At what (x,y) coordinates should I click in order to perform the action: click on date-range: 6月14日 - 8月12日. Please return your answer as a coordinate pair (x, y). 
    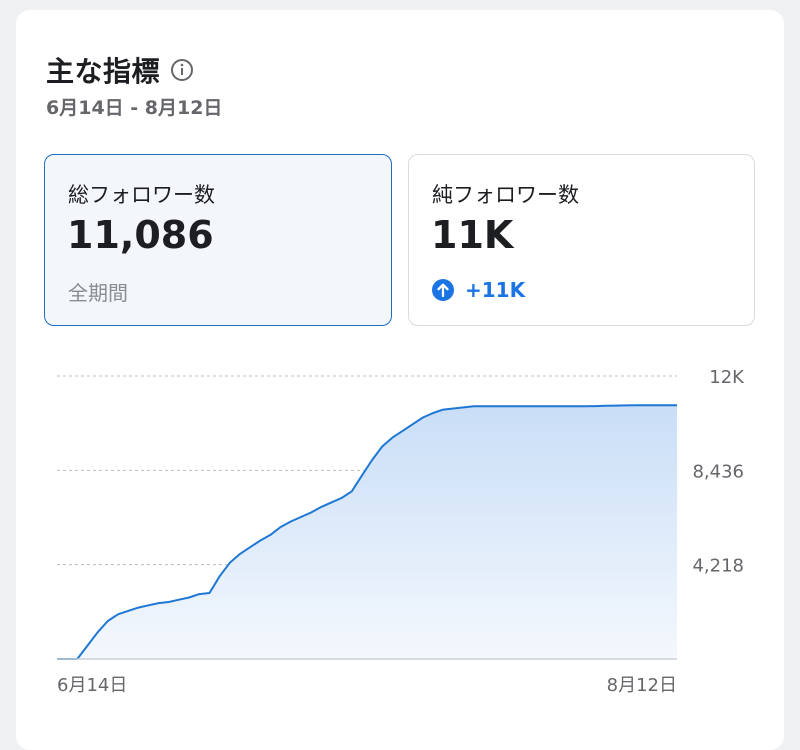
    Looking at the image, I should click on (134, 108).